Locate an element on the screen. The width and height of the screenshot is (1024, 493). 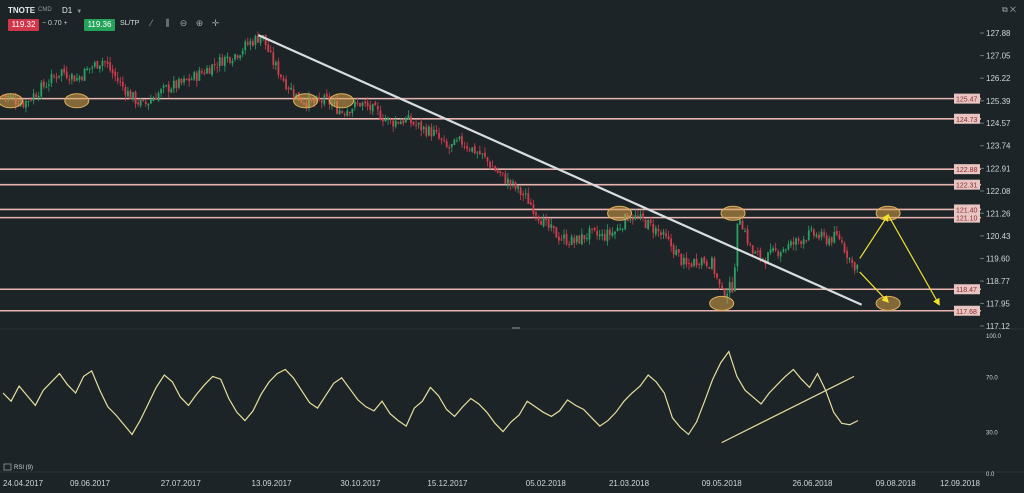
rsi-tick-label: 0.0 is located at coordinates (990, 475).